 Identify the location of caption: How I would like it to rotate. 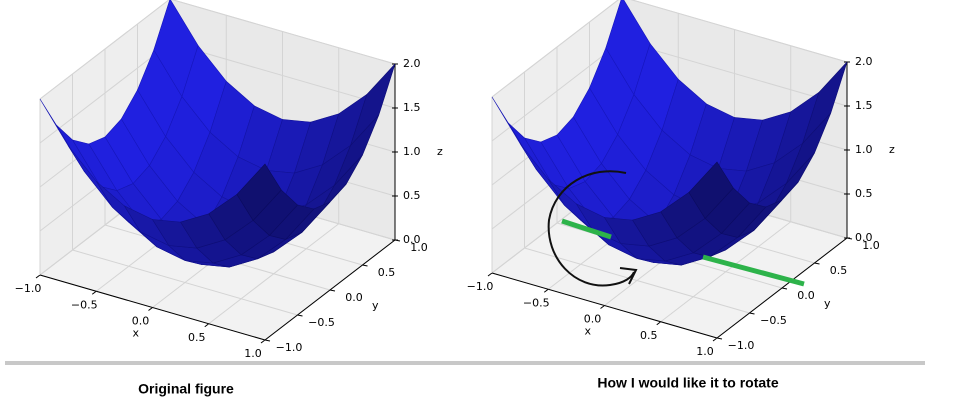
(687, 383).